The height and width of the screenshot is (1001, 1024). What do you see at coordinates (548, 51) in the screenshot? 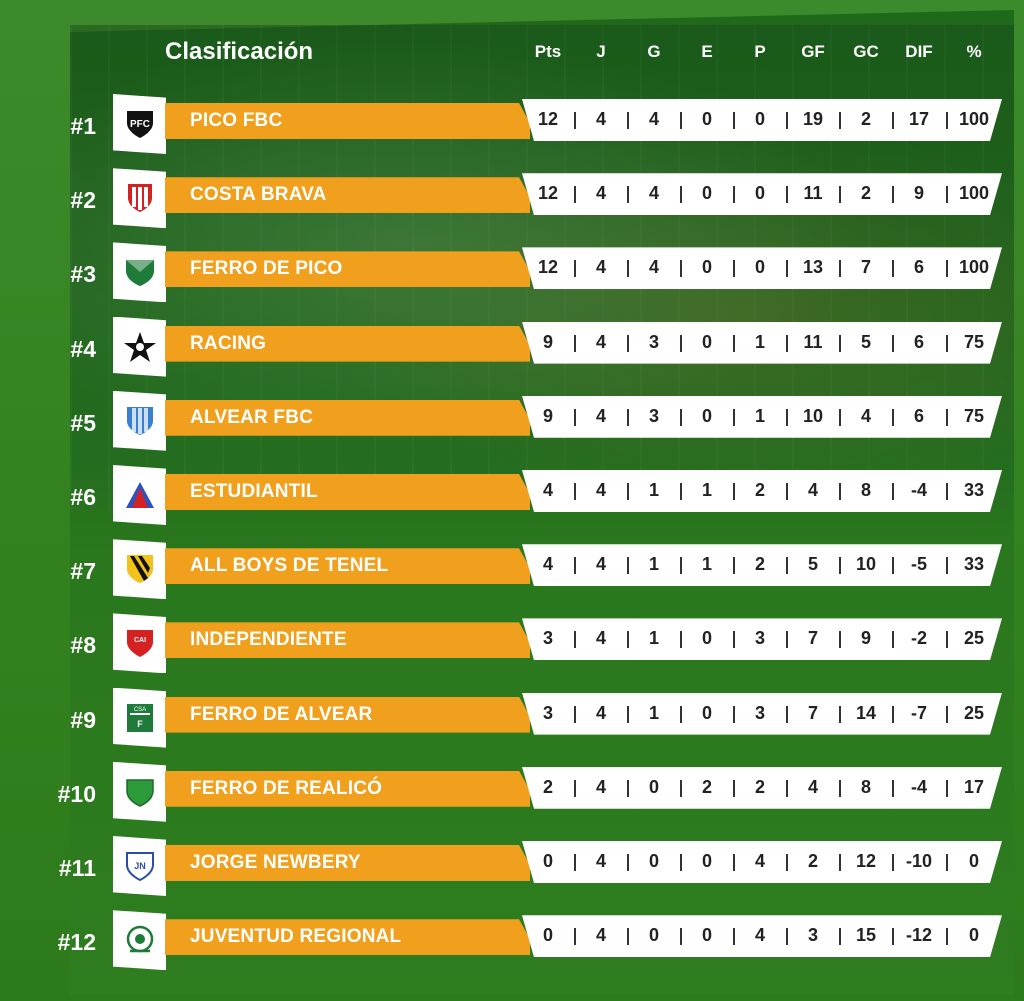
I see `column-header: Pts` at bounding box center [548, 51].